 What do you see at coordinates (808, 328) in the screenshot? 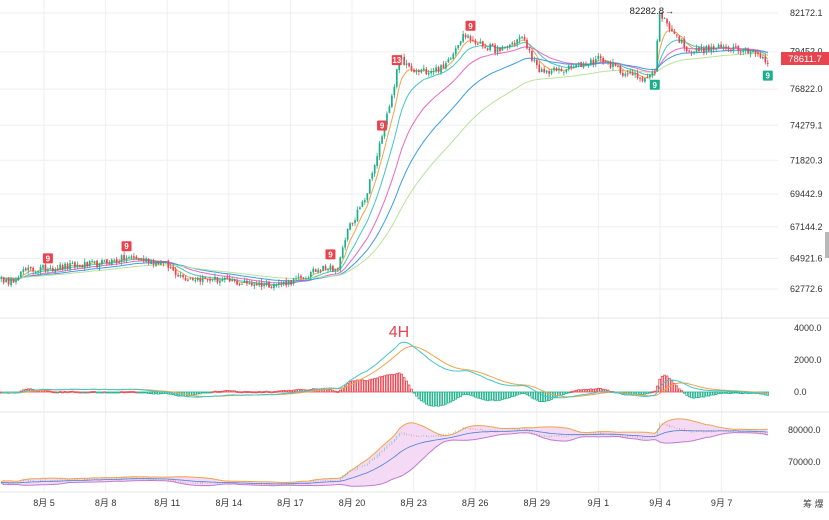
I see `macd-tick-label: 4000.0` at bounding box center [808, 328].